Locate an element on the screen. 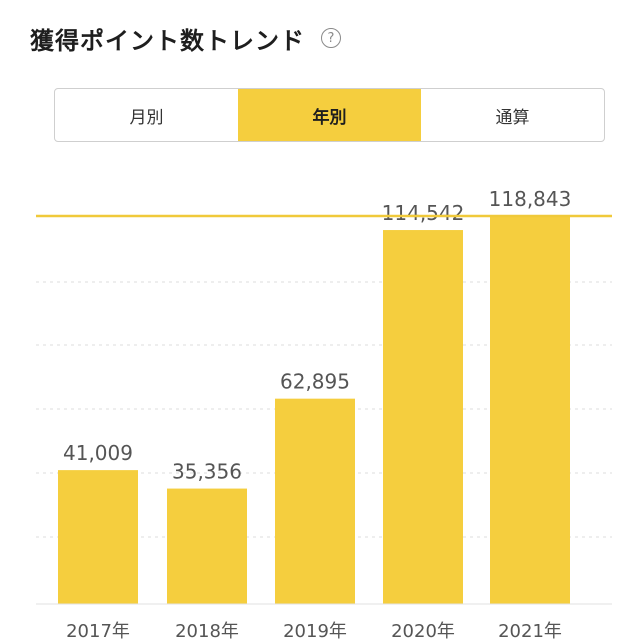  bar-2019年 is located at coordinates (315, 501).